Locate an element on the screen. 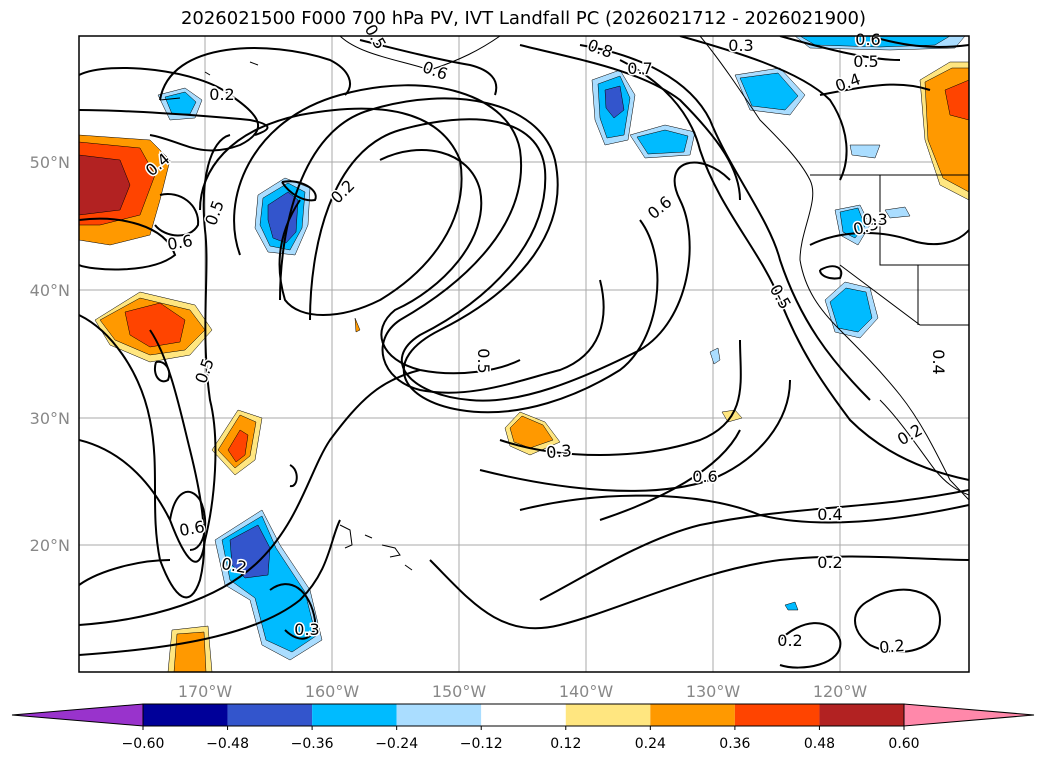  colorbar-tick-label: 0.12 is located at coordinates (565, 744).